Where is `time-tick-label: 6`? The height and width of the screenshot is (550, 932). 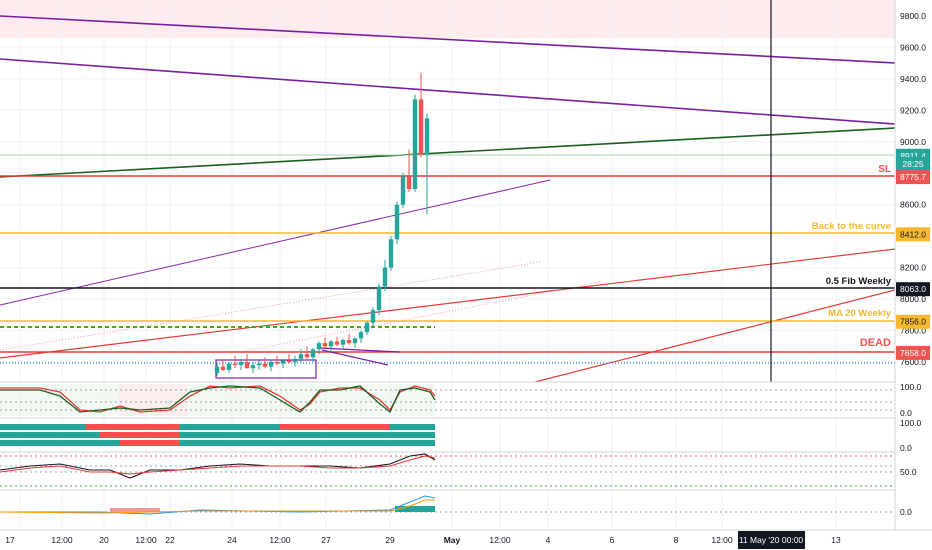
time-tick-label: 6 is located at coordinates (612, 540).